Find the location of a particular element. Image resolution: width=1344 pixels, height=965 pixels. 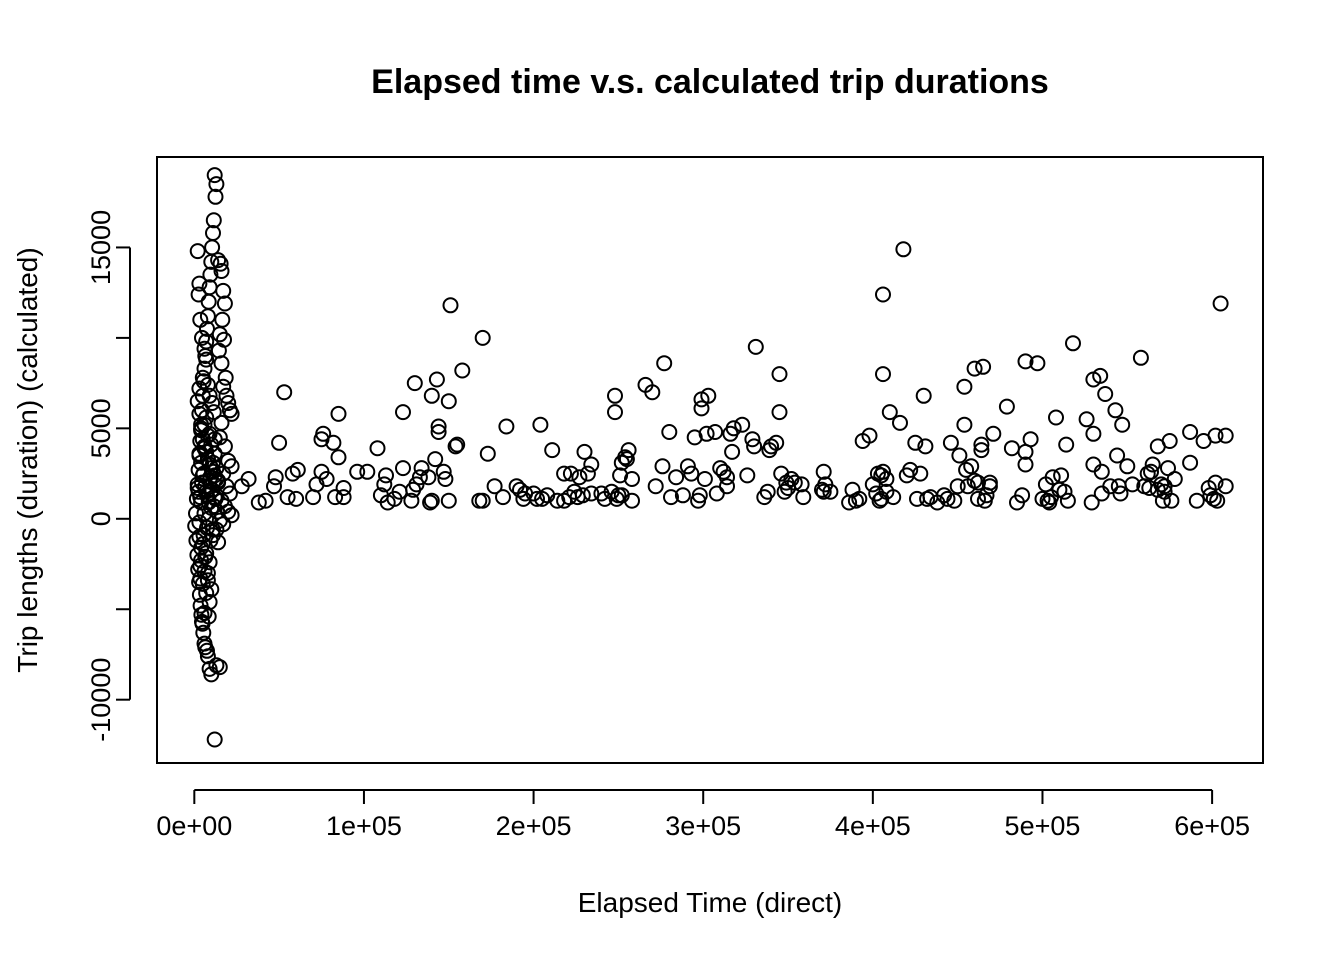

y-tick-label: 5000 is located at coordinates (101, 428).